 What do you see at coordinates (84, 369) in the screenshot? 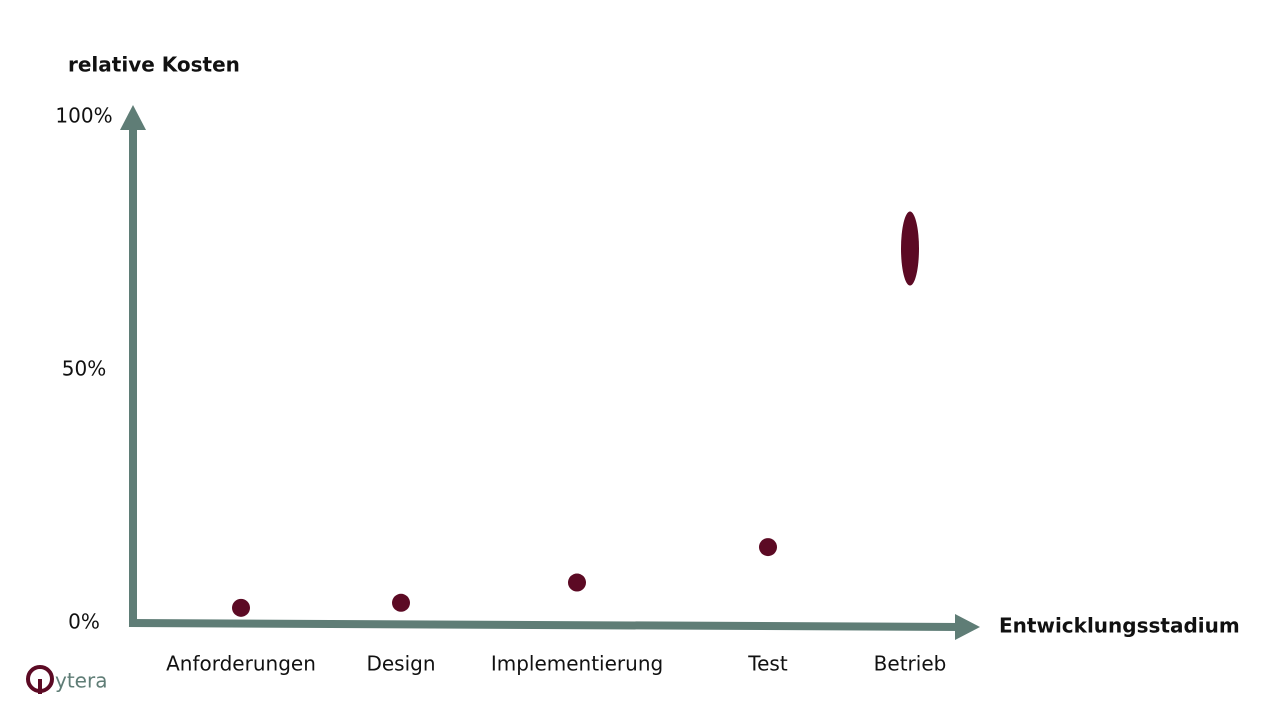
I see `y-tick-label: 50%` at bounding box center [84, 369].